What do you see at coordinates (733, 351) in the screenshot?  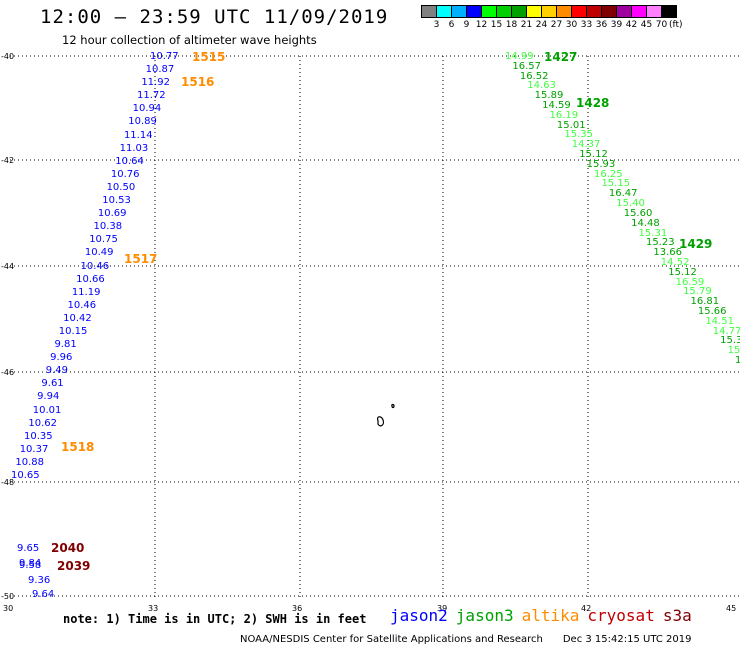 I see `swh-label-jason3: 15.` at bounding box center [733, 351].